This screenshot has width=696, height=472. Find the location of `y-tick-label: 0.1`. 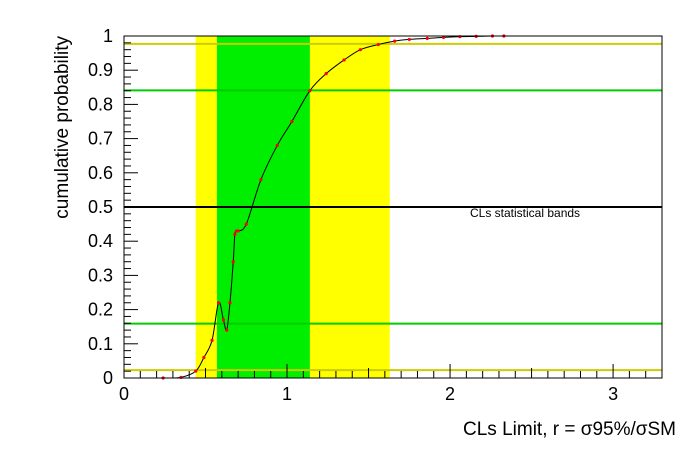

y-tick-label: 0.1 is located at coordinates (100, 344).